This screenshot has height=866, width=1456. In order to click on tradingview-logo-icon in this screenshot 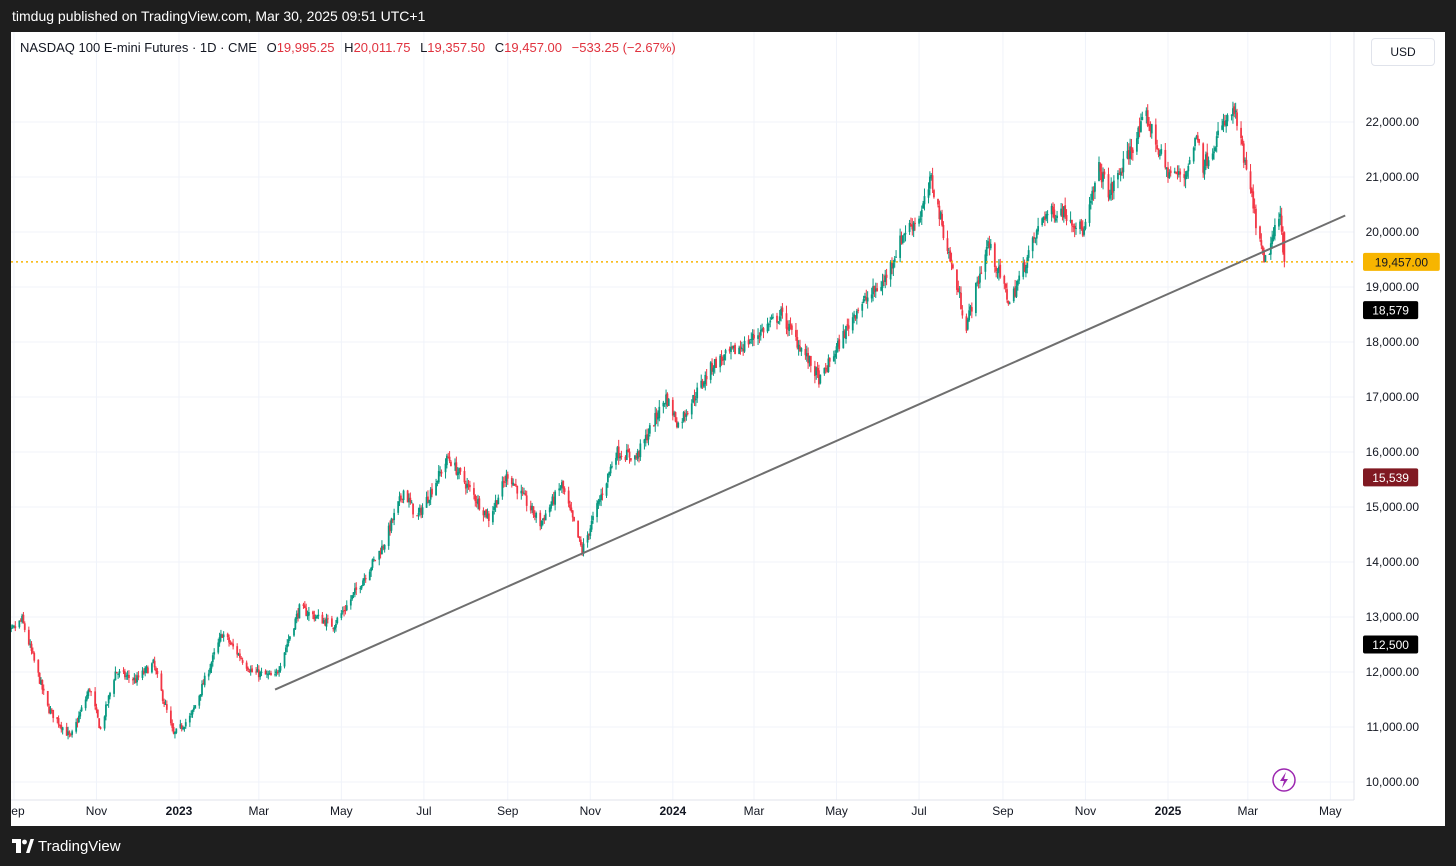, I will do `click(23, 846)`.